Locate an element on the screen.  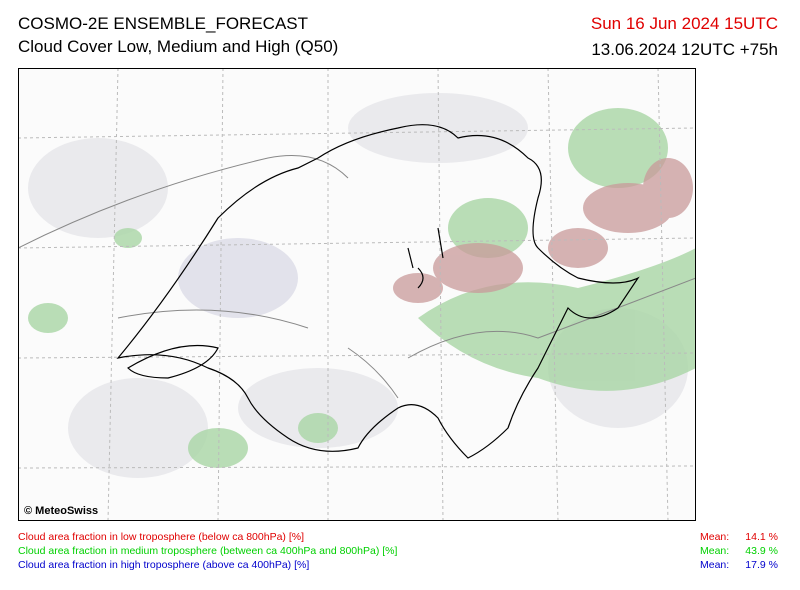
mean-value: 17.9 % is located at coordinates (761, 565).